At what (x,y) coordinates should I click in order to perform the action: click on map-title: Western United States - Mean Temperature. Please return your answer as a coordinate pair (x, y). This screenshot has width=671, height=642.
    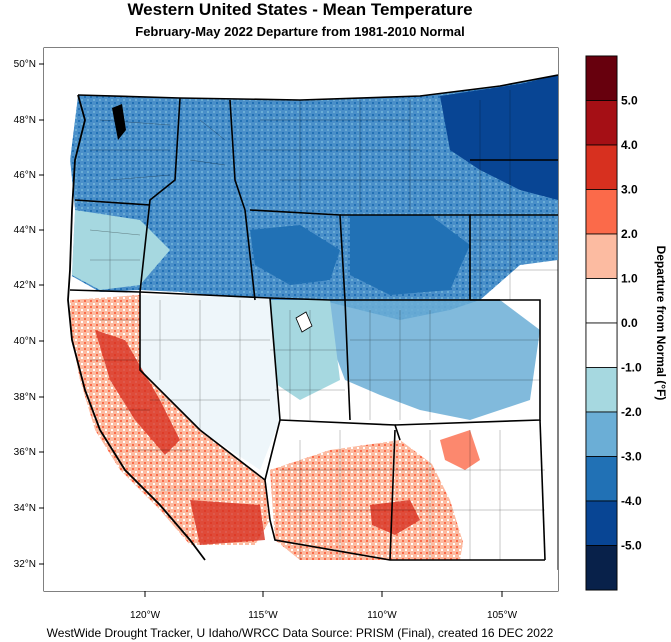
    Looking at the image, I should click on (300, 9).